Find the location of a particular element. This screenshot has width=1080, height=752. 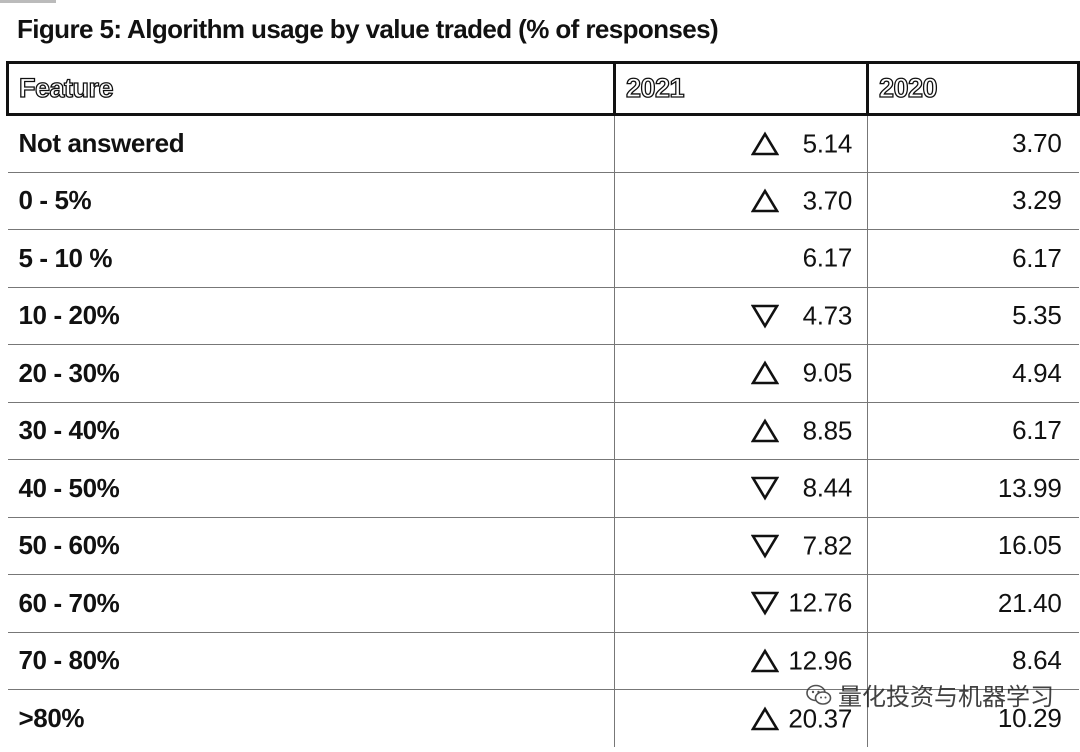

feature-cell: 0 - 5% is located at coordinates (311, 201).